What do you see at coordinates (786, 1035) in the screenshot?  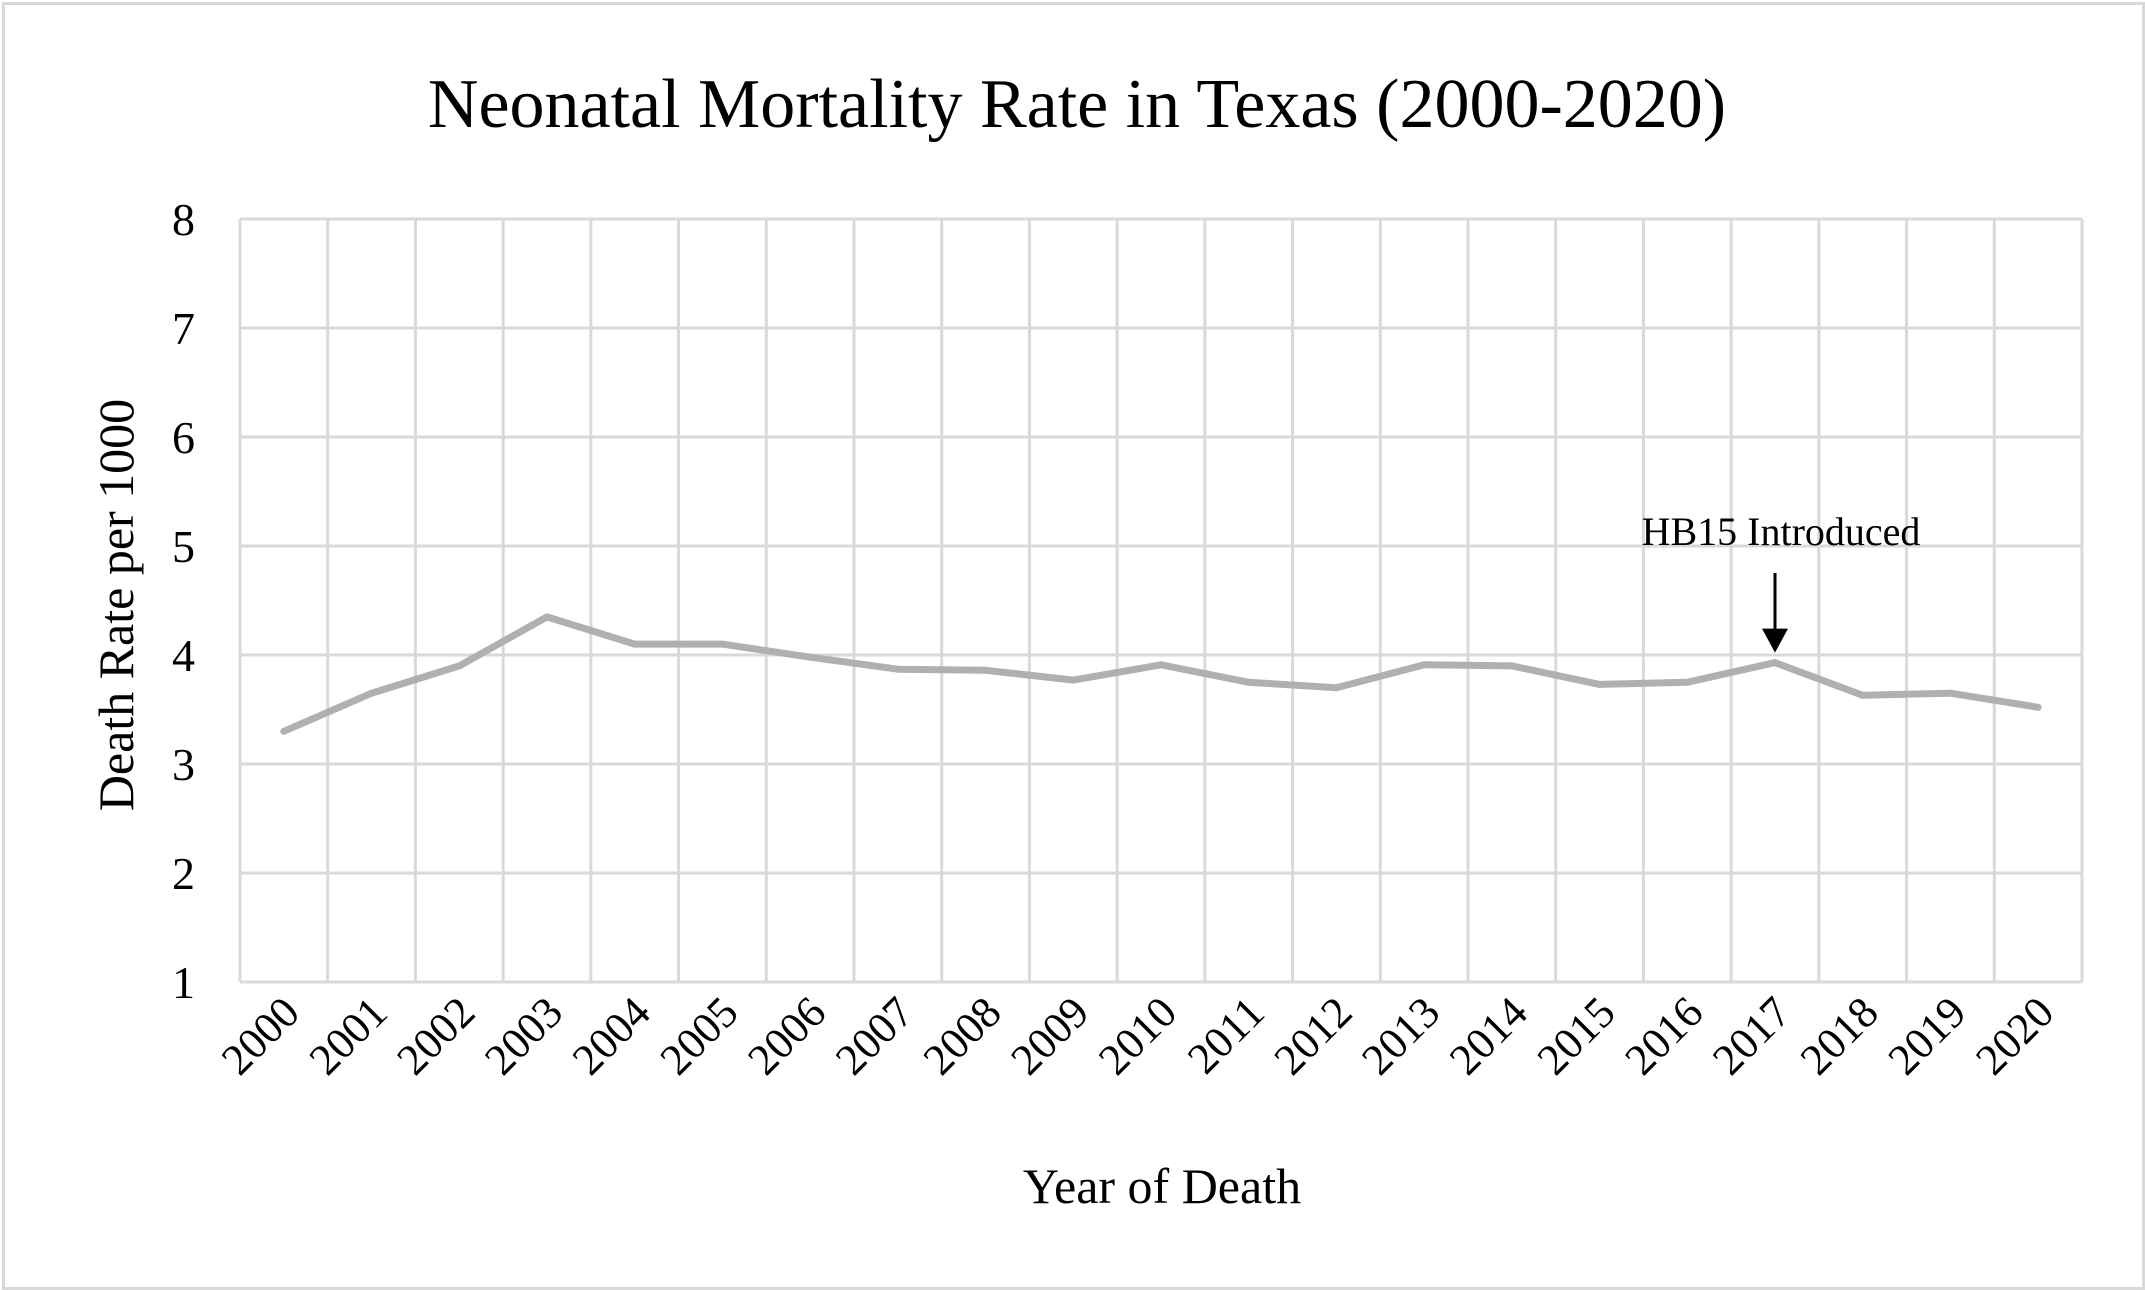 I see `x-tick-label: 2006` at bounding box center [786, 1035].